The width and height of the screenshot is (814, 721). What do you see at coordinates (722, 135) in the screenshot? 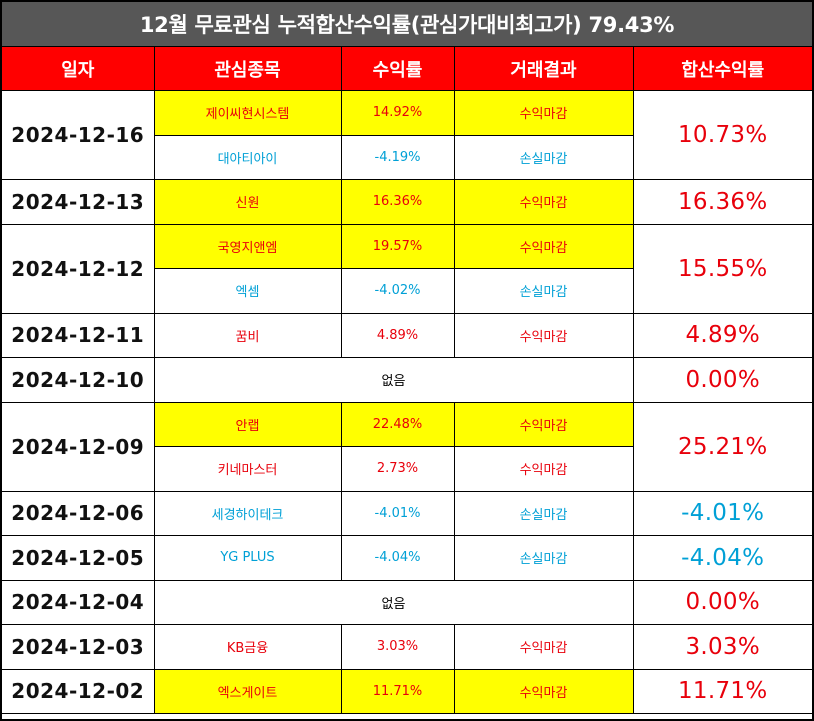
I see `total-cell: 10.73%` at bounding box center [722, 135].